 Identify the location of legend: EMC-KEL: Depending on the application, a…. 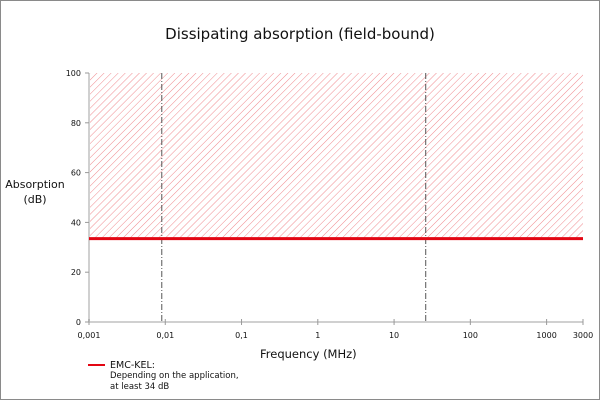
(163, 376).